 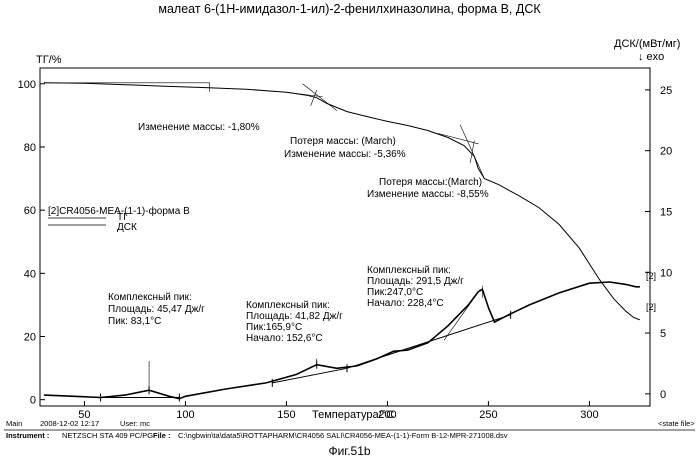 I want to click on annotation-line: Изменение массы: -5,36%, so click(x=345, y=154).